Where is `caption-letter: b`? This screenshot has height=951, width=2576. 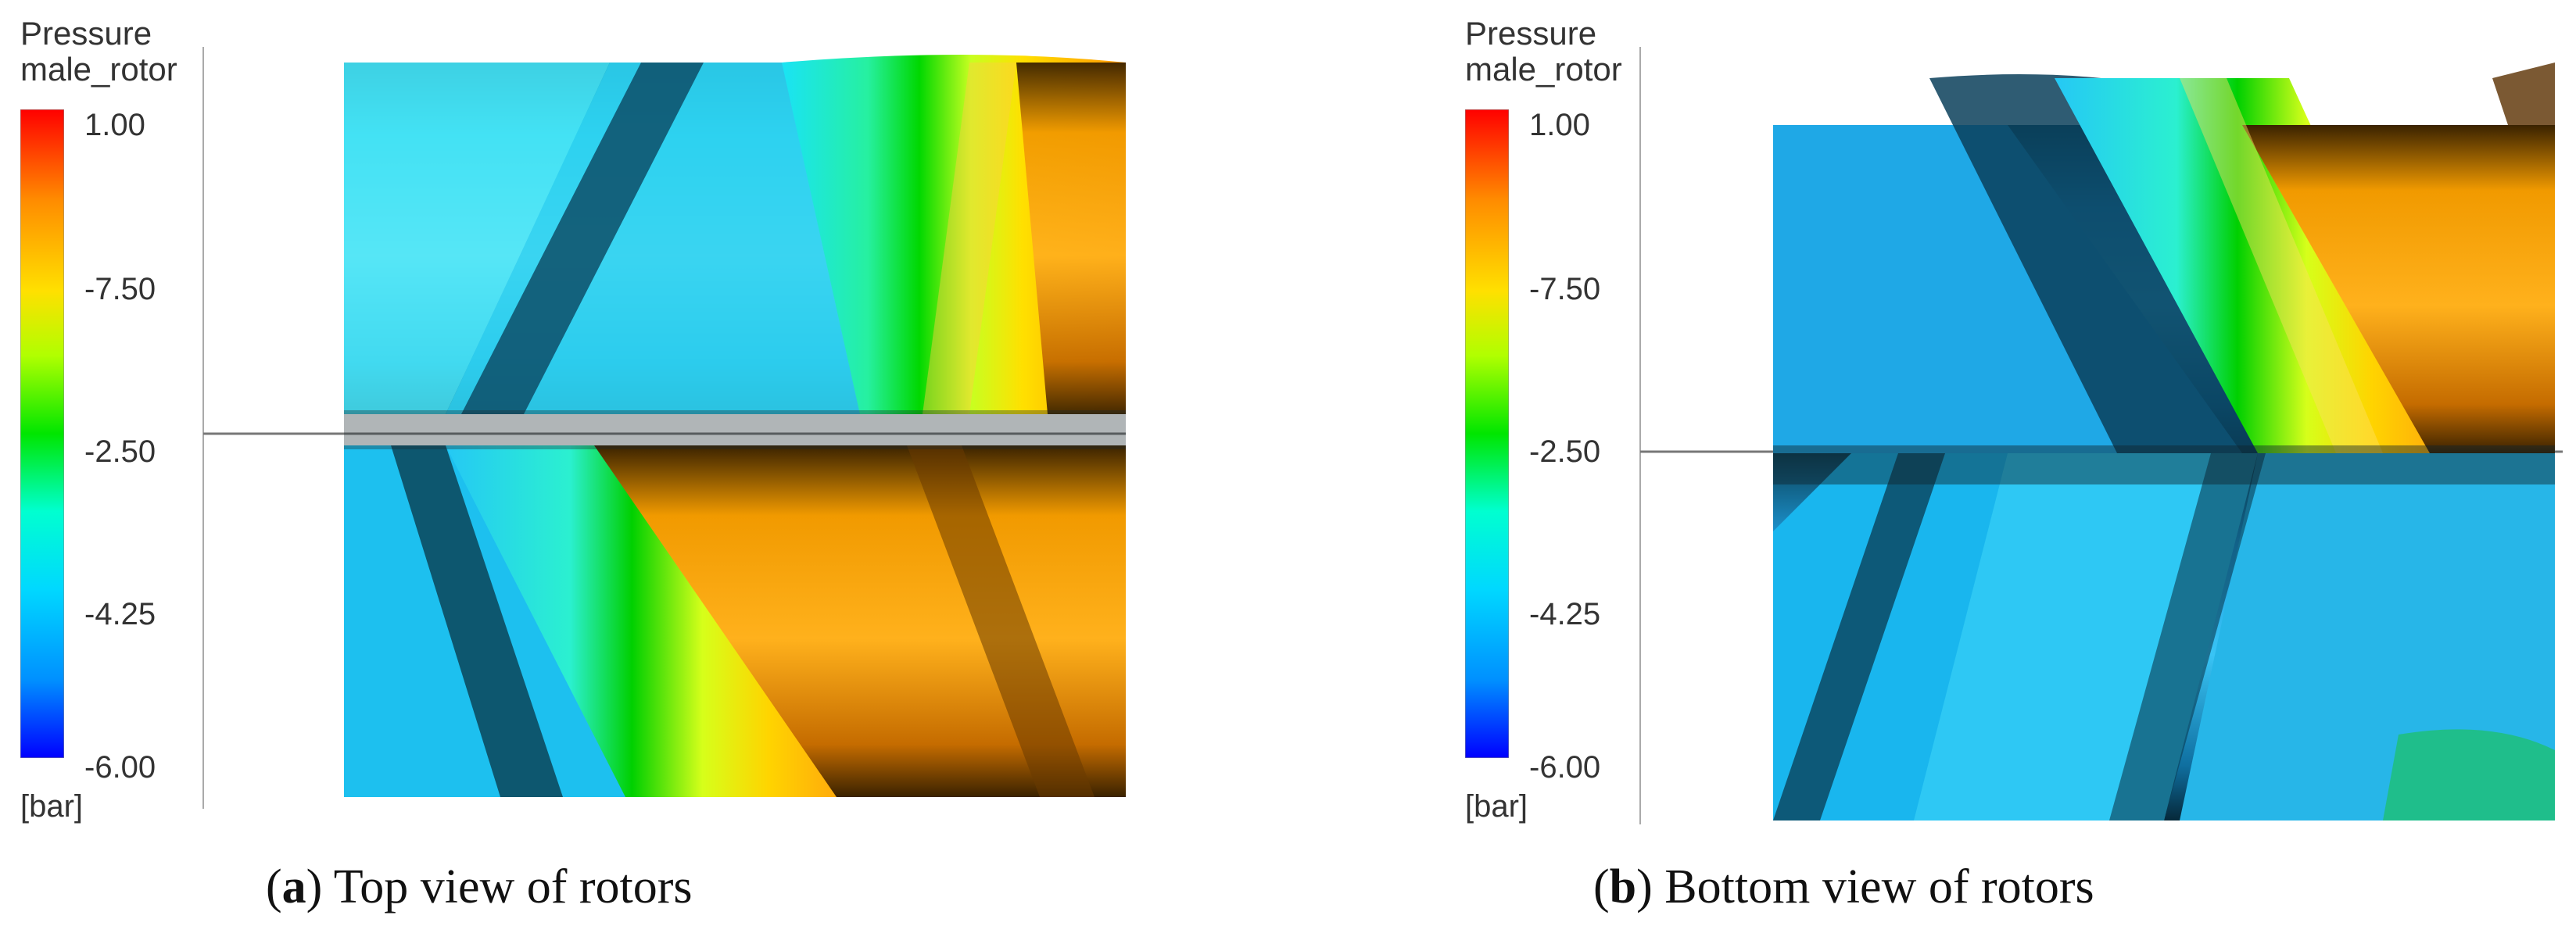 caption-letter: b is located at coordinates (1623, 887).